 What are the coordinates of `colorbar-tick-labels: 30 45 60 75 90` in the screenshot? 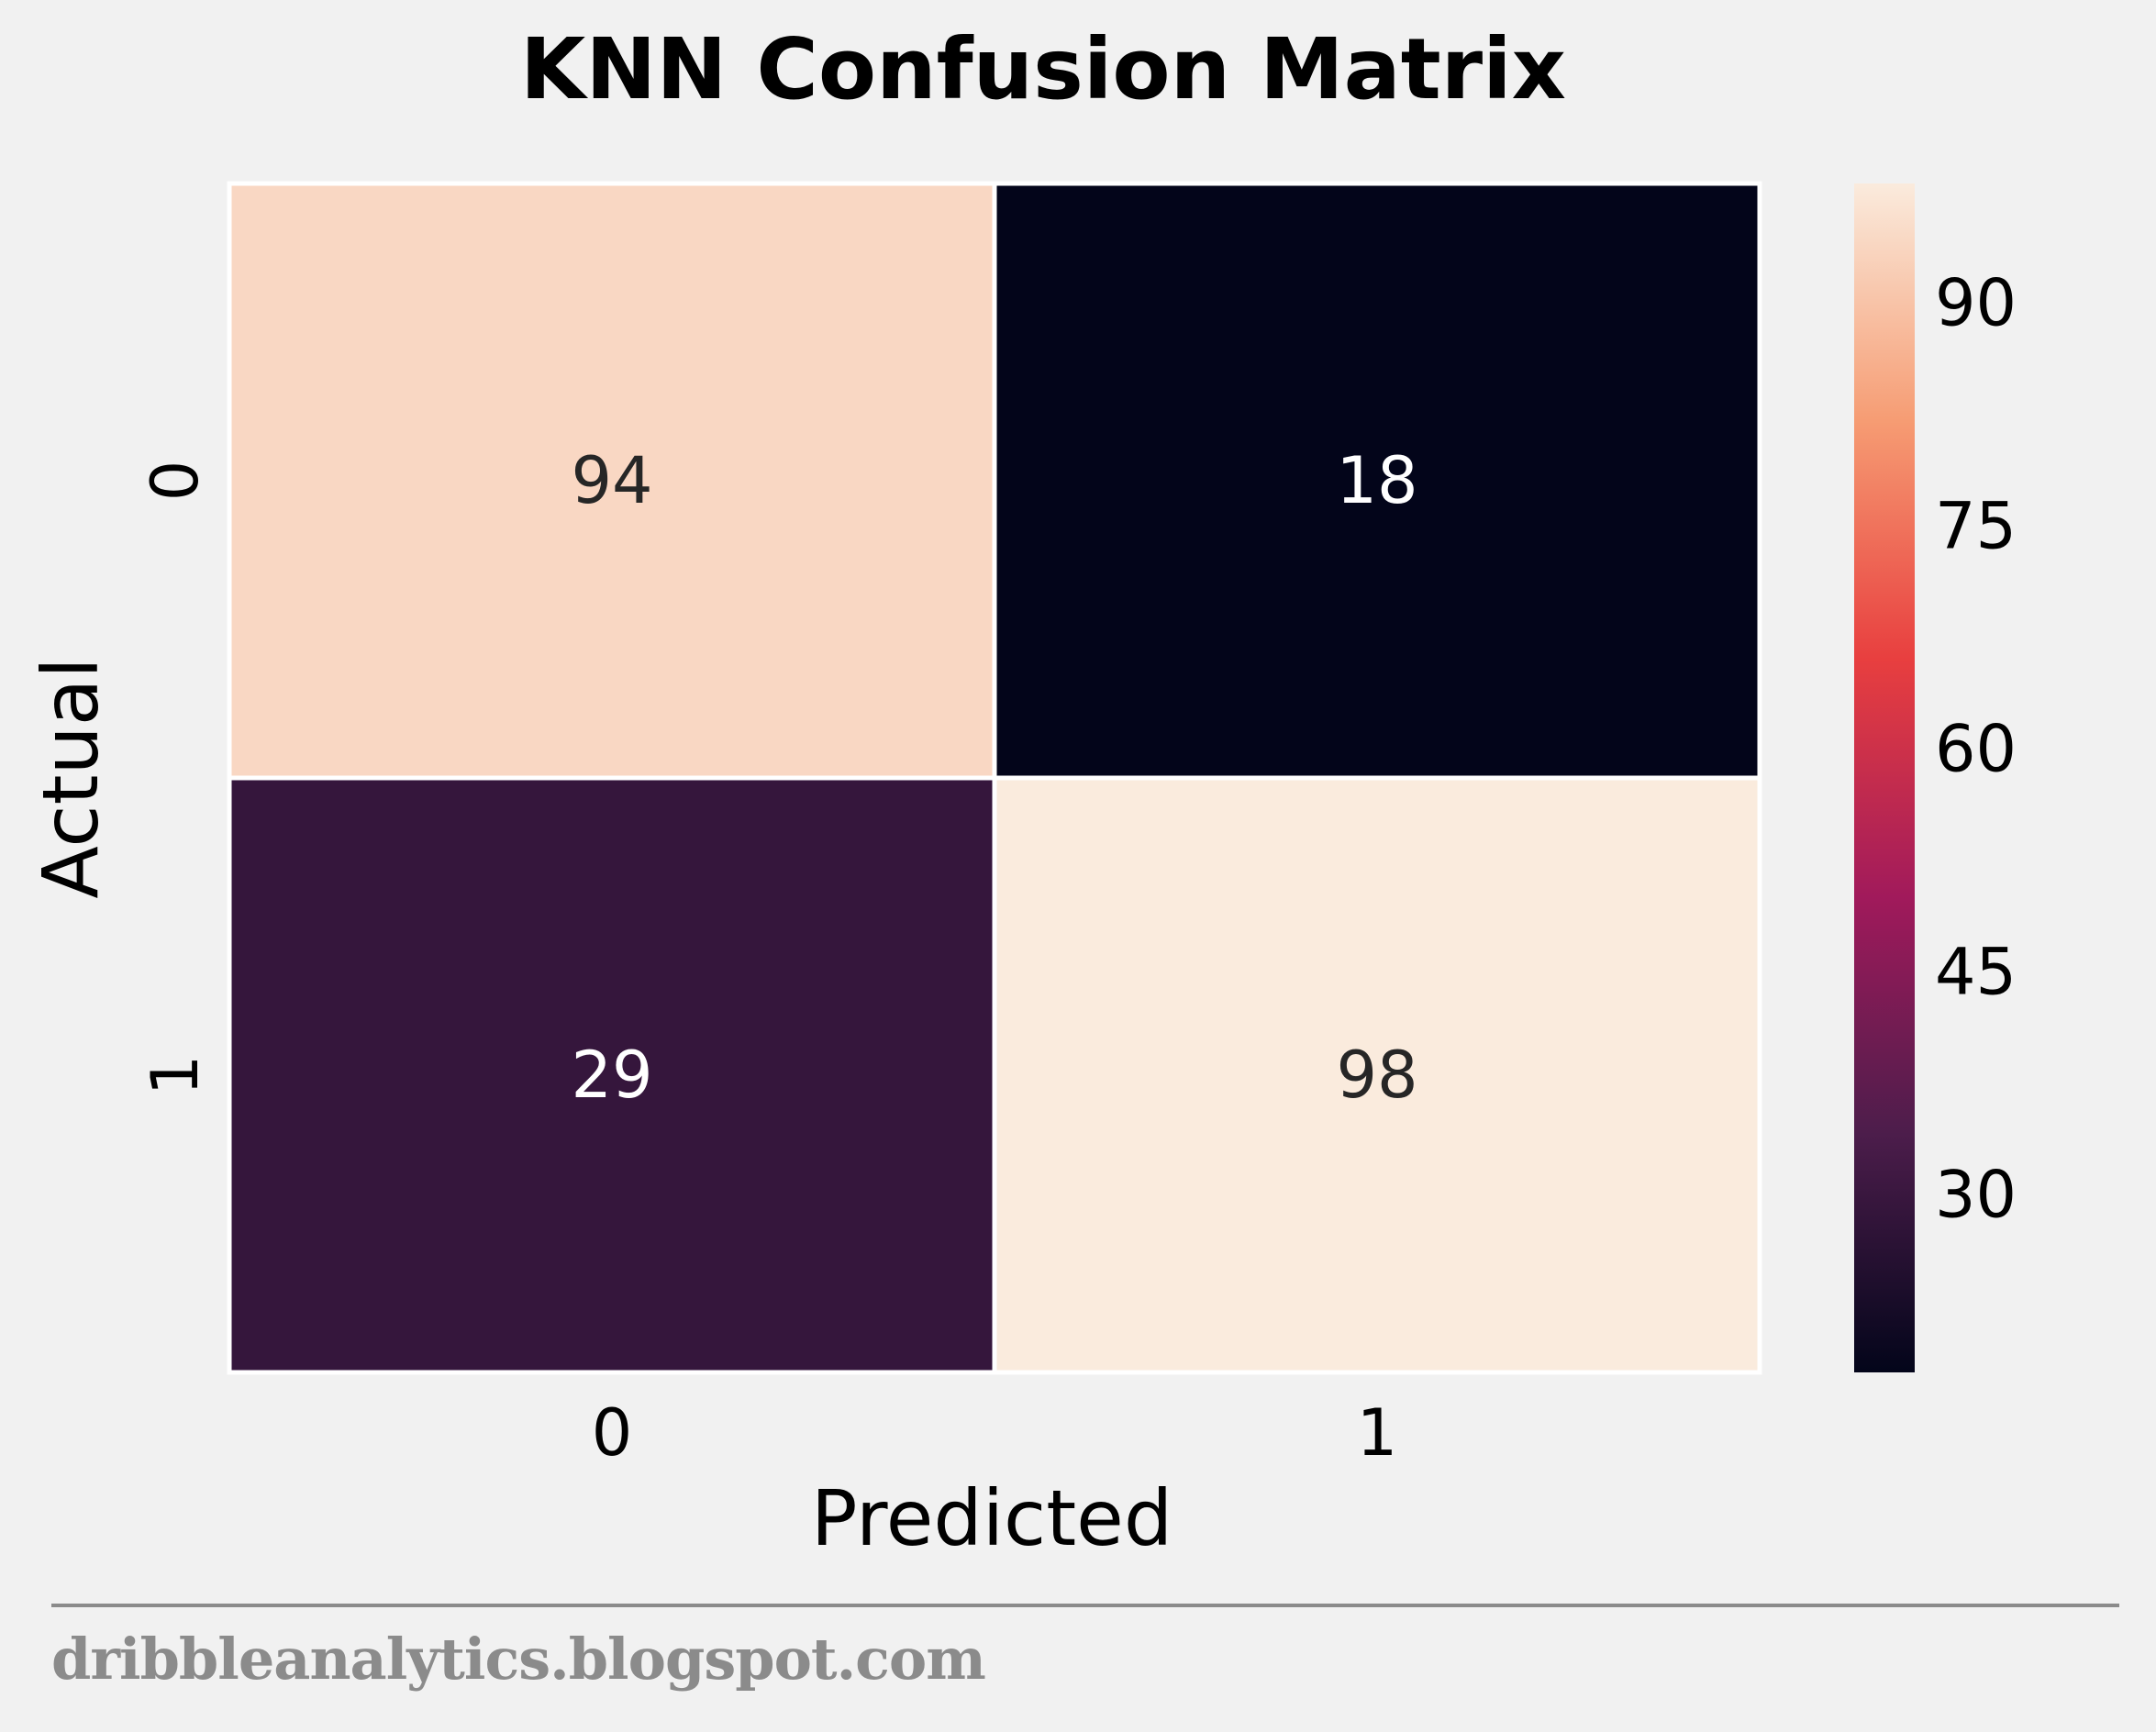 It's located at (1976, 749).